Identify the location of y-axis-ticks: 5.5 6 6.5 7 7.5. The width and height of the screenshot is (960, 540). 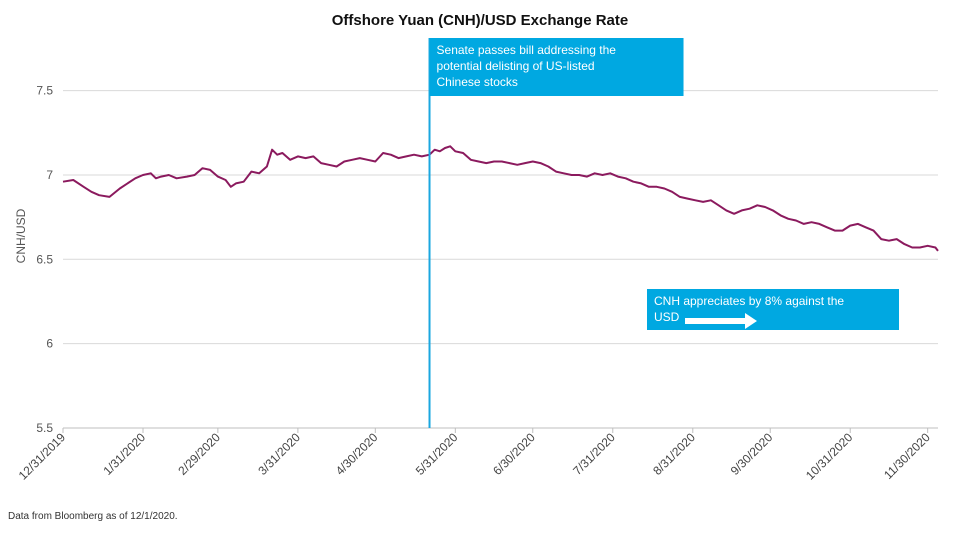
(44, 259).